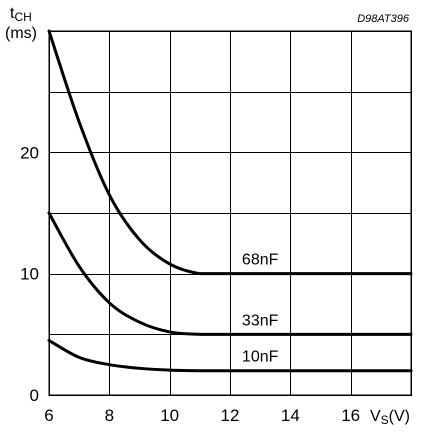 Image resolution: width=436 pixels, height=432 pixels. I want to click on chart-code: D98AT396, so click(383, 19).